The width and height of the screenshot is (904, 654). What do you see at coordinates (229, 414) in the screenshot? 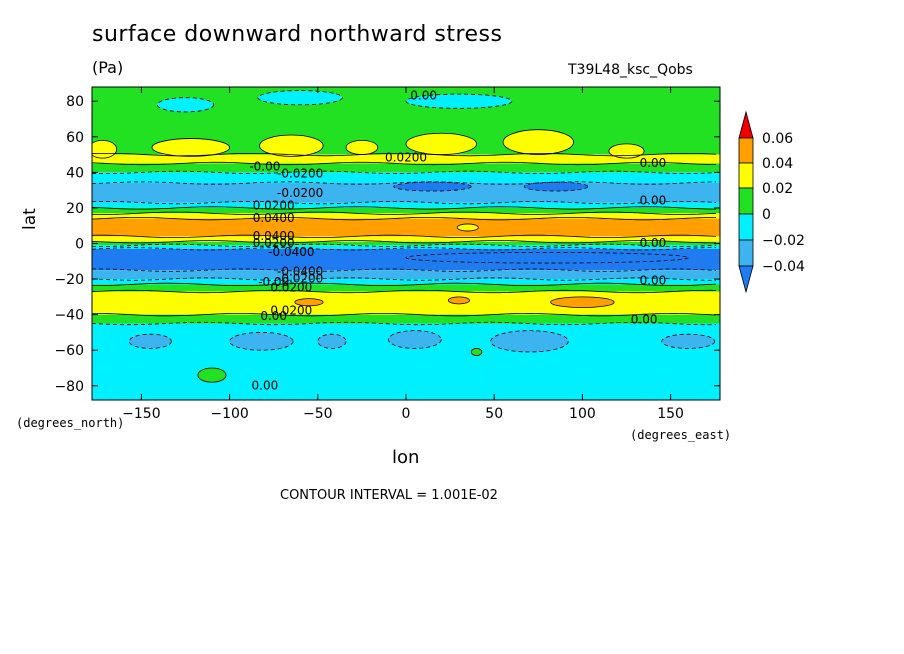
I see `x-tick-label: −100` at bounding box center [229, 414].